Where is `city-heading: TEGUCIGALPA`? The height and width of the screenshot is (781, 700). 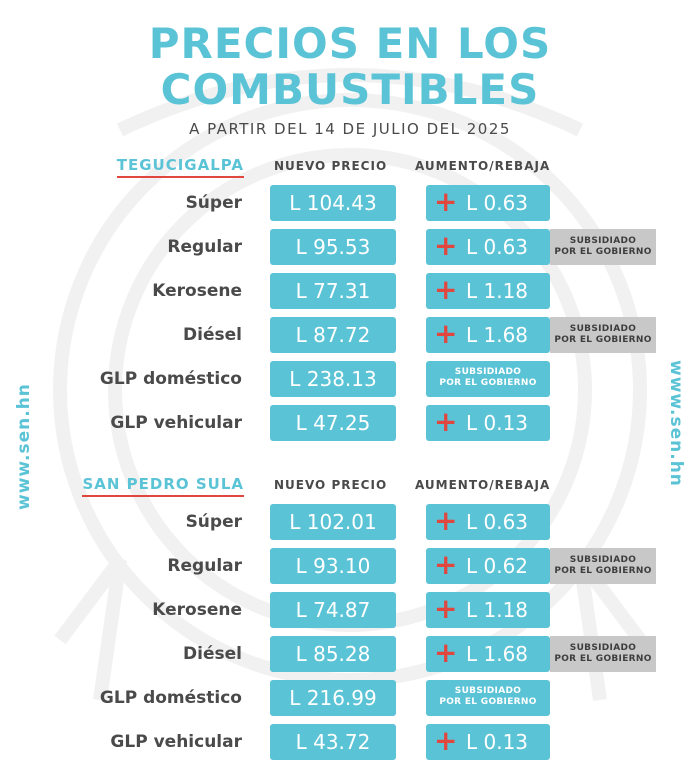
city-heading: TEGUCIGALPA is located at coordinates (153, 167).